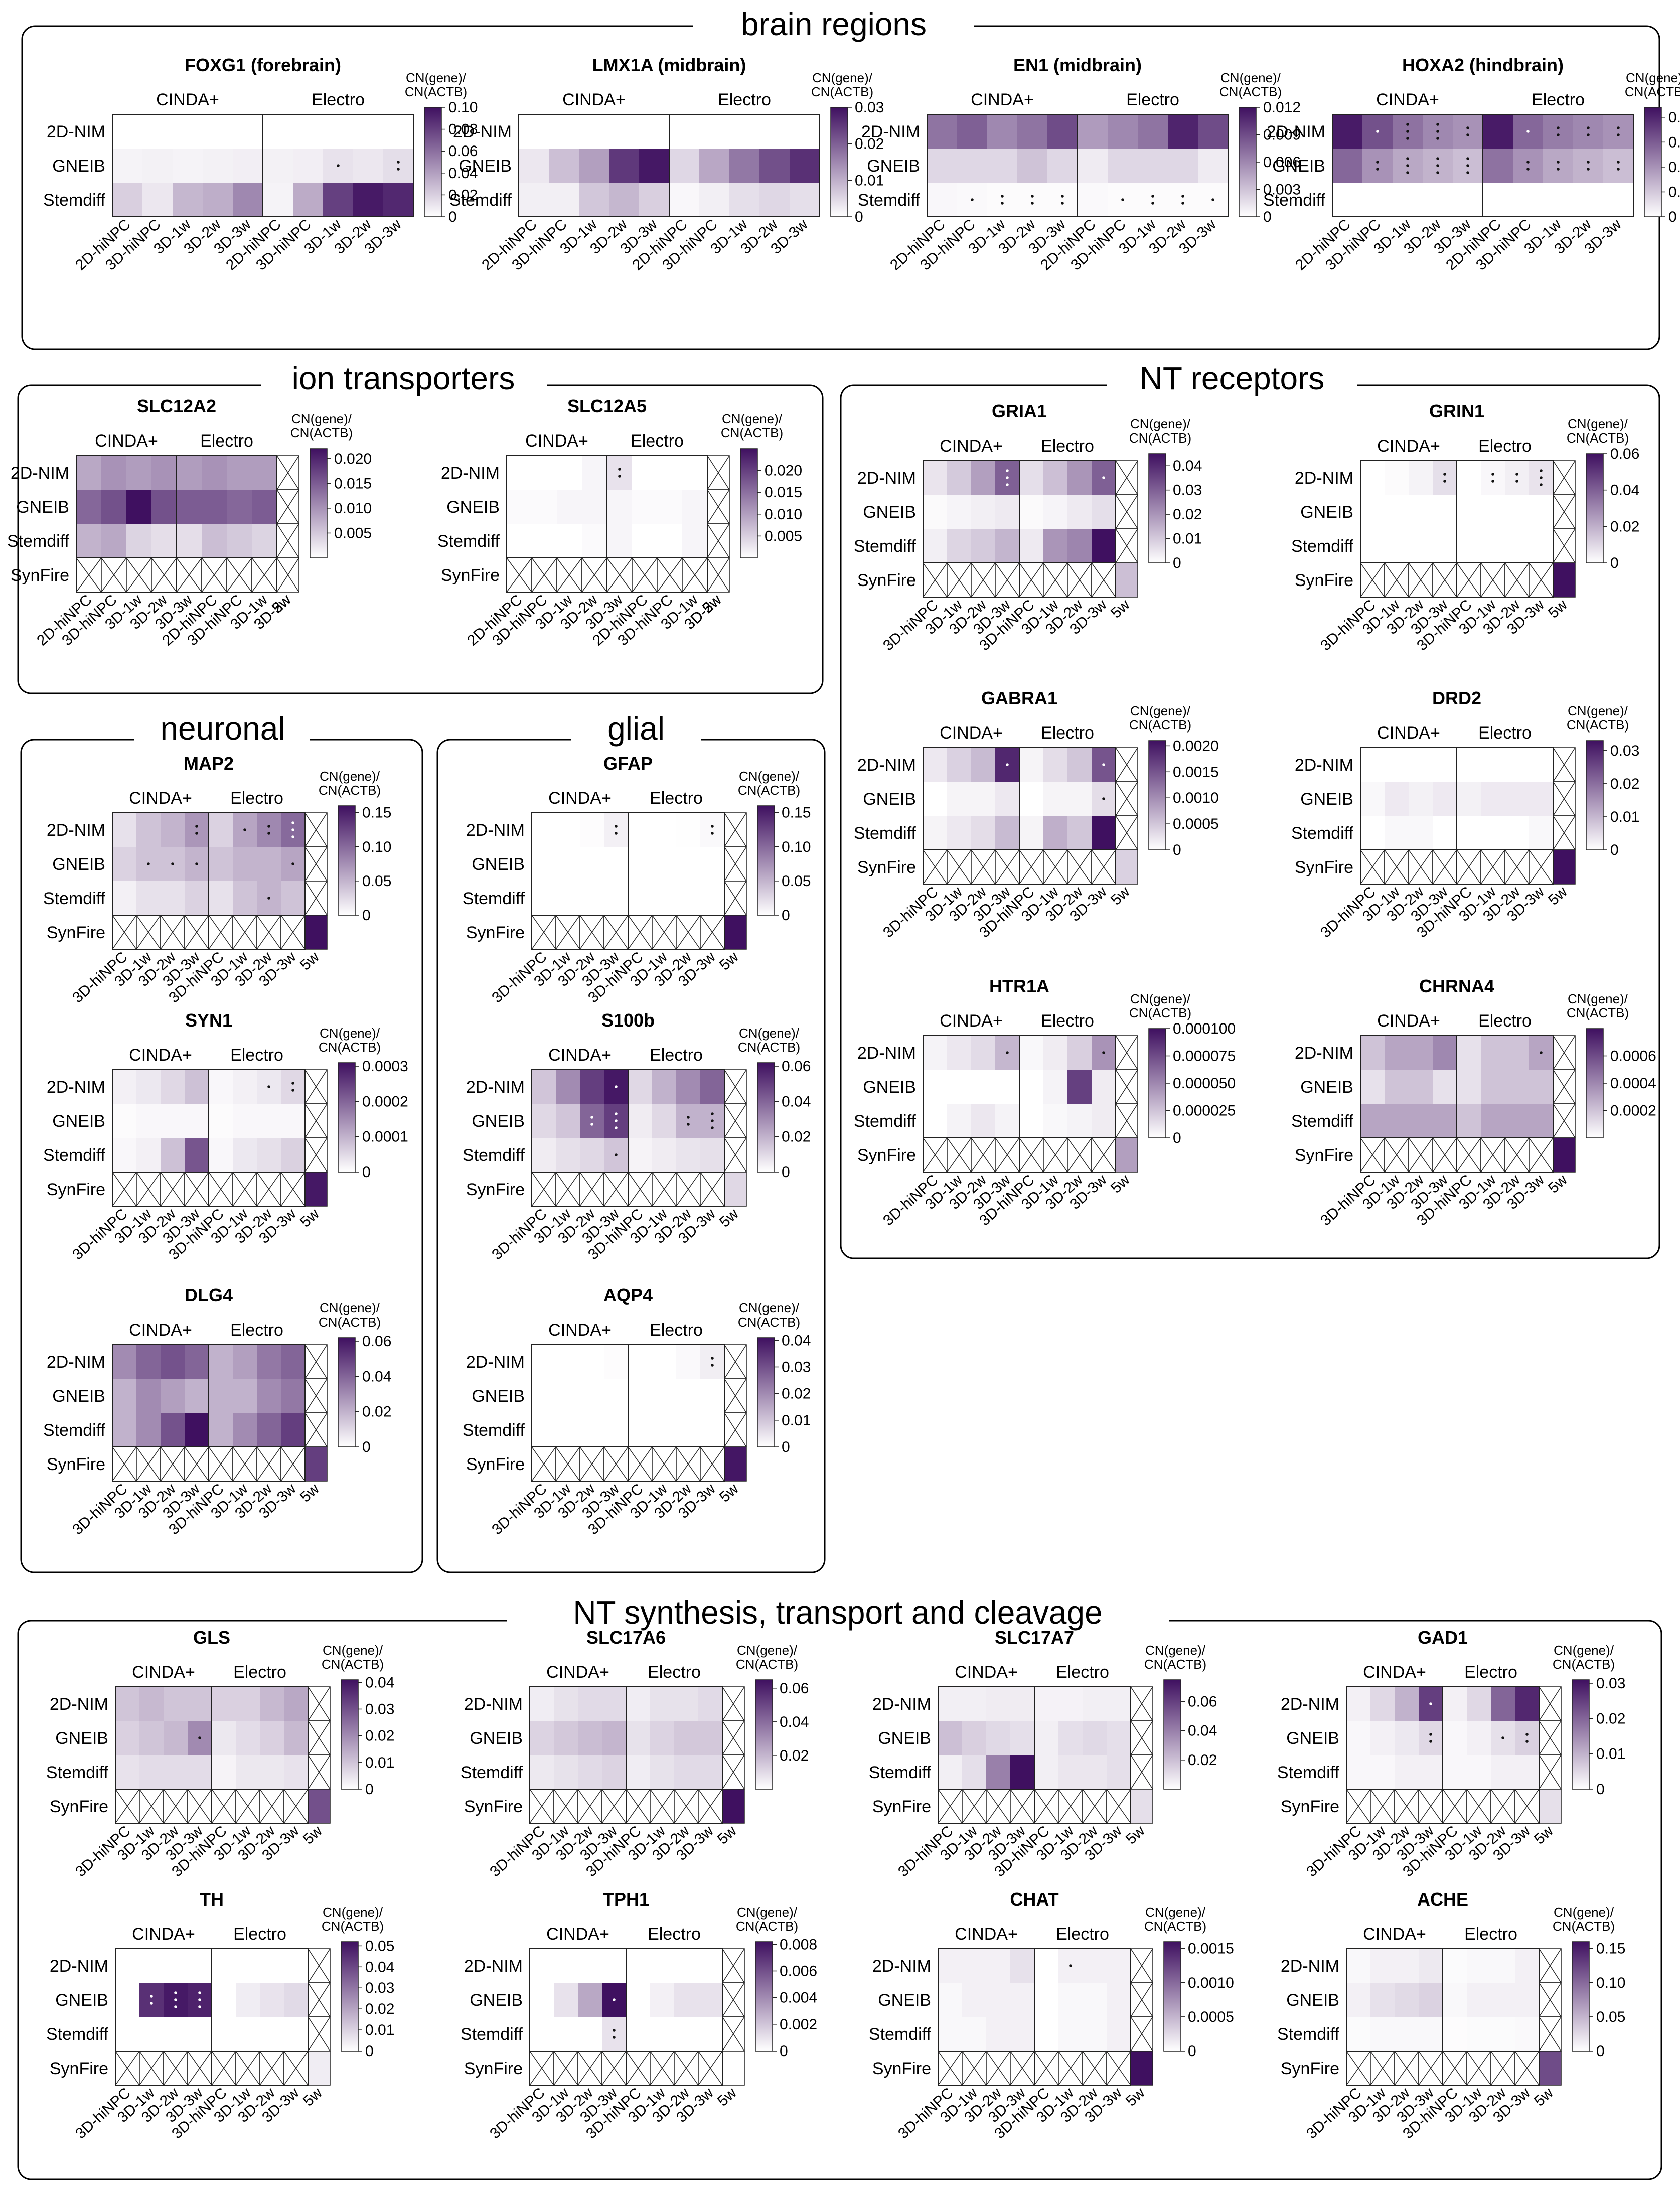  I want to click on row-label: SynFire, so click(471, 575).